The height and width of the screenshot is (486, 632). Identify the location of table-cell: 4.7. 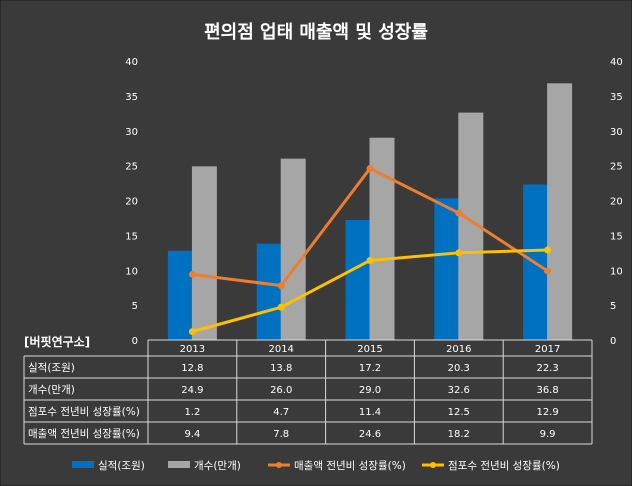
(281, 412).